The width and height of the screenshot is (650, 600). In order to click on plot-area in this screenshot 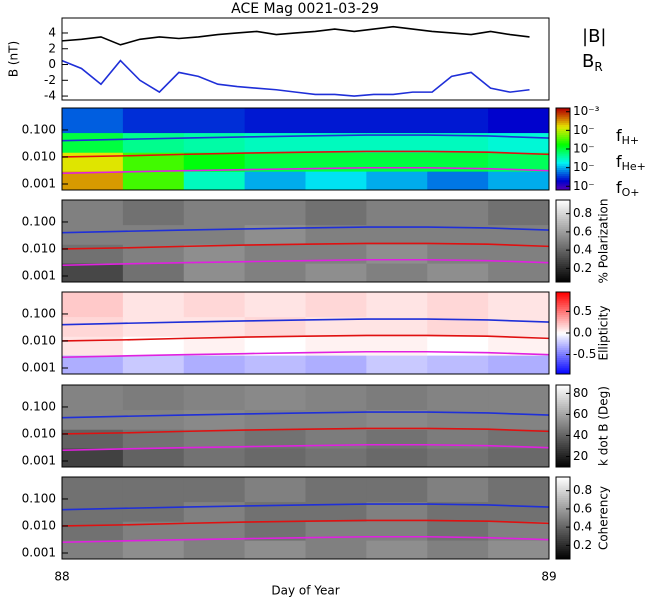, I will do `click(305, 241)`.